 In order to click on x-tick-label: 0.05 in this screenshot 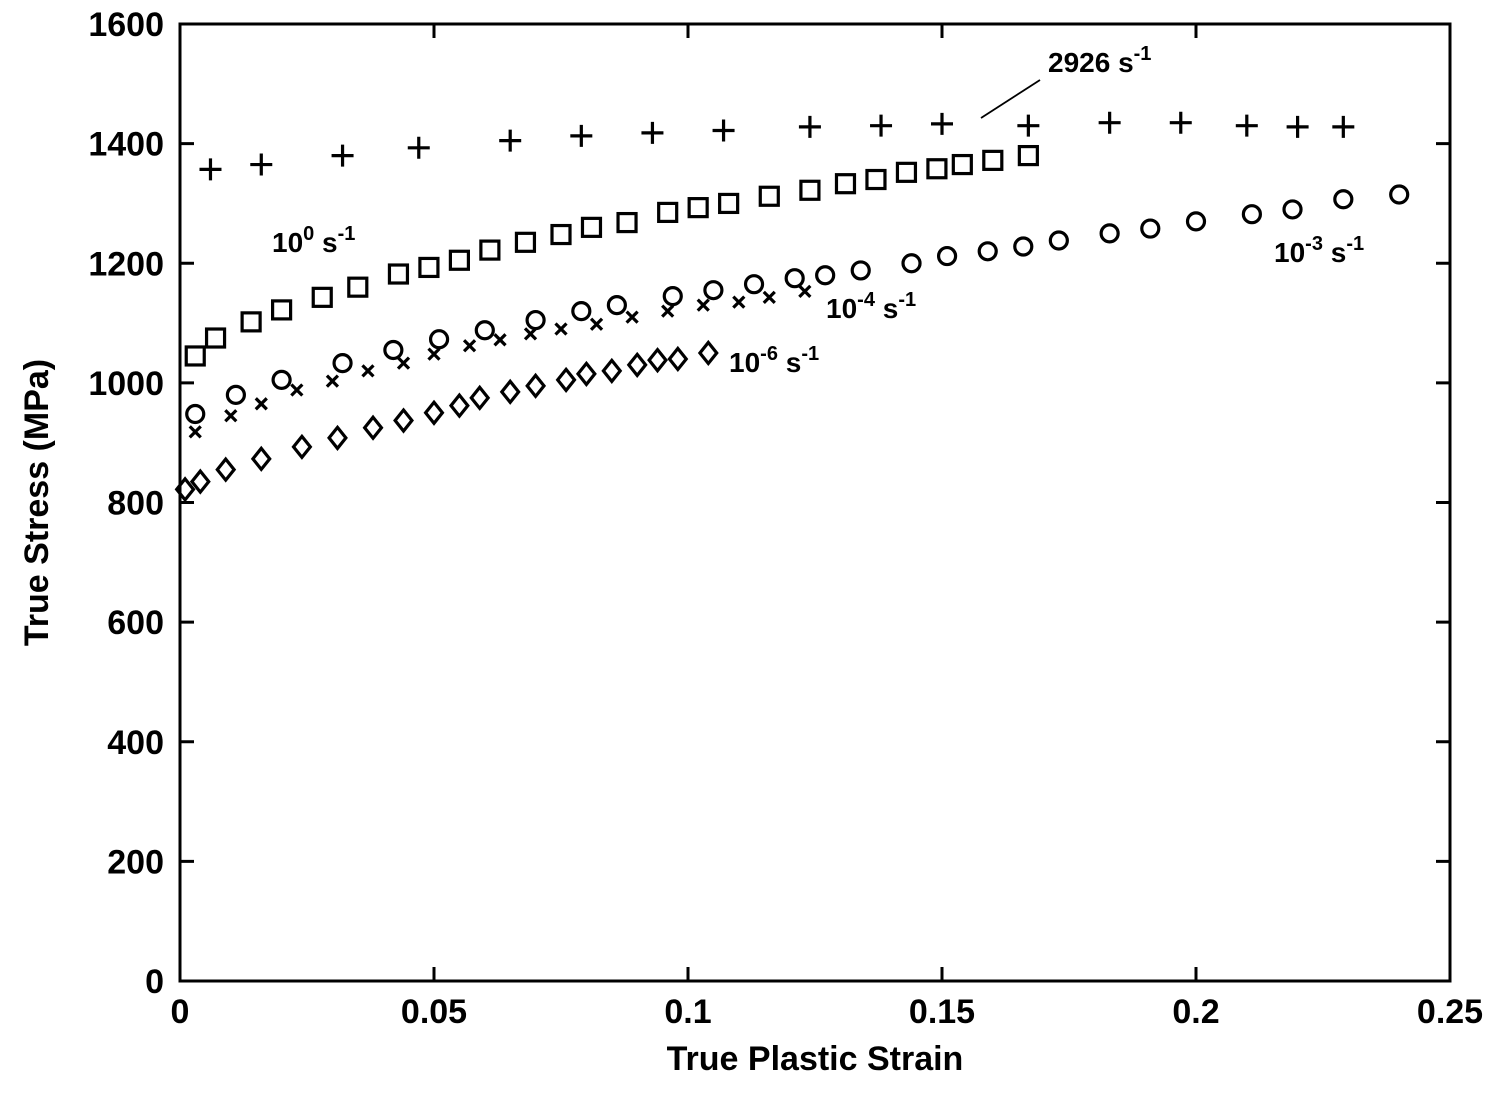, I will do `click(434, 1012)`.